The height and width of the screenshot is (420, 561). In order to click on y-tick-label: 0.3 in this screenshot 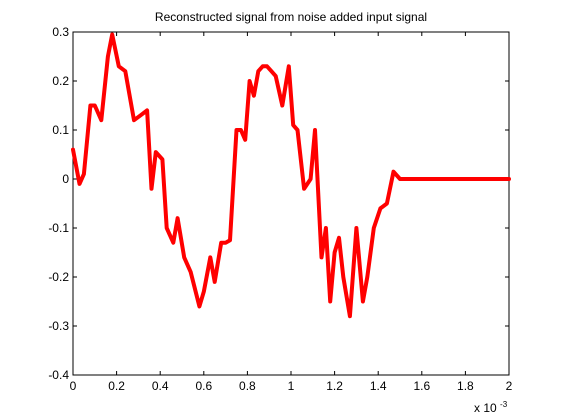, I will do `click(60, 32)`.